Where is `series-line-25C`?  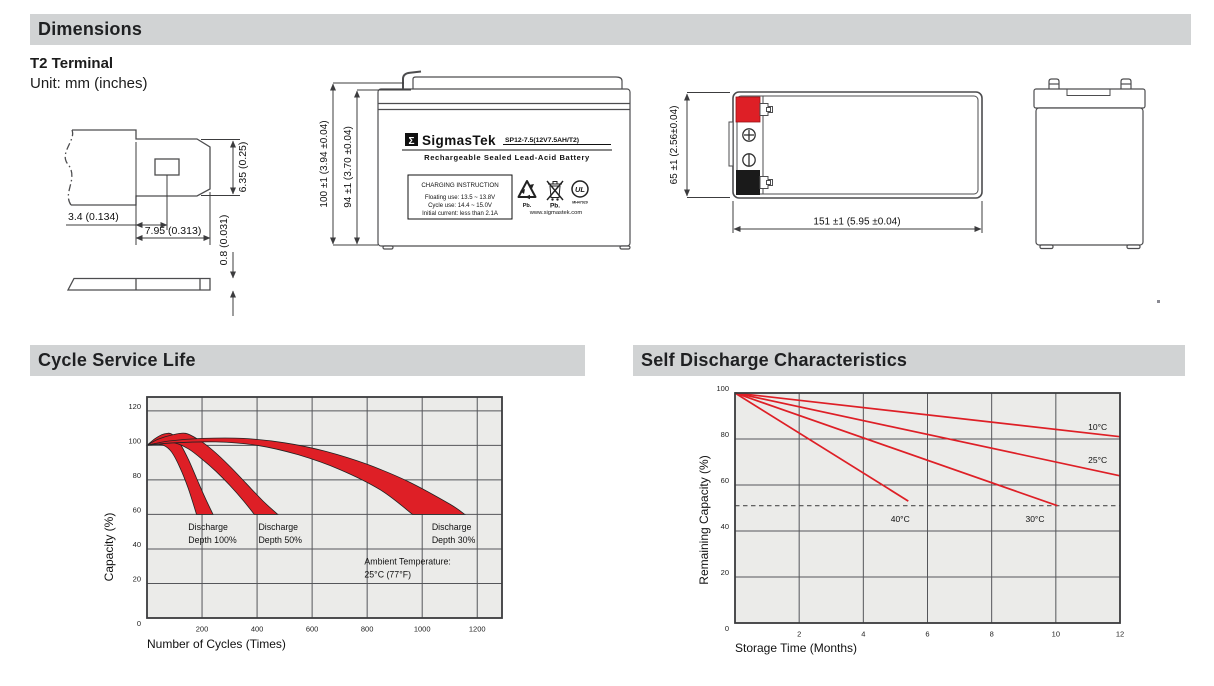
series-line-25C is located at coordinates (927, 434).